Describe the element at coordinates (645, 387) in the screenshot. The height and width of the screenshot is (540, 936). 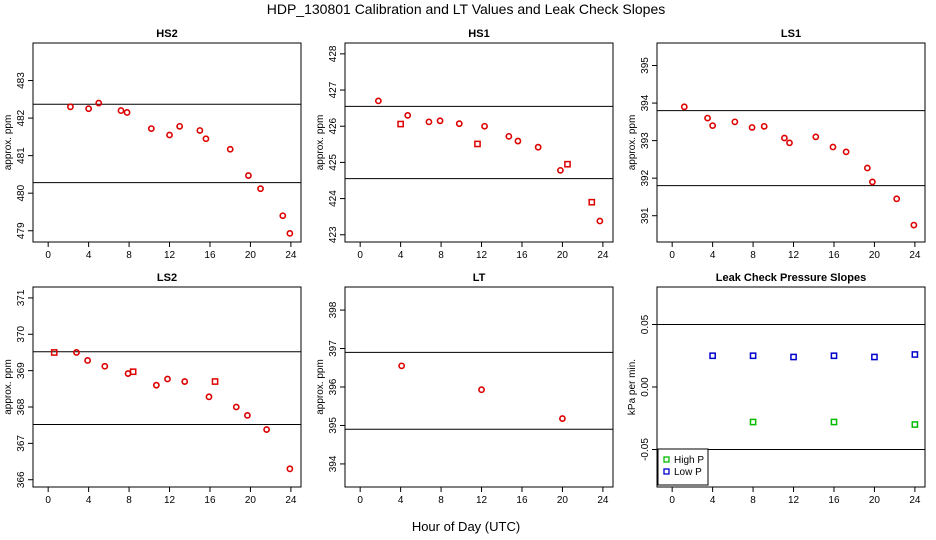
I see `leak-y-tick-label: 0.00` at that location.